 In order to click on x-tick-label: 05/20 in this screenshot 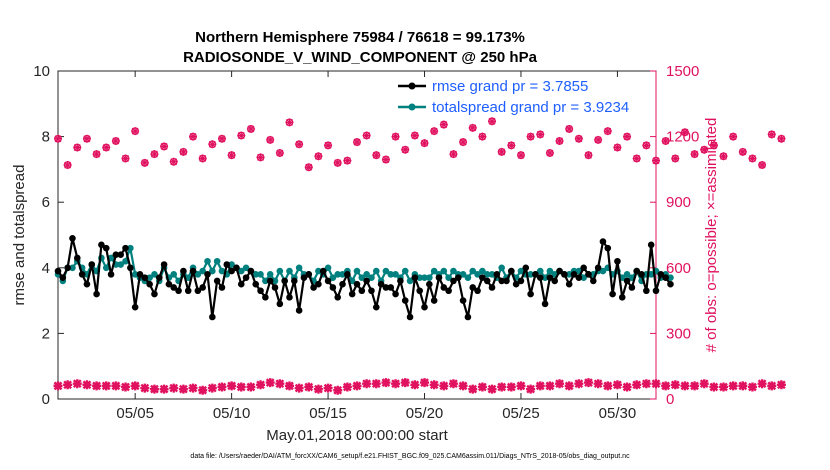, I will do `click(425, 413)`.